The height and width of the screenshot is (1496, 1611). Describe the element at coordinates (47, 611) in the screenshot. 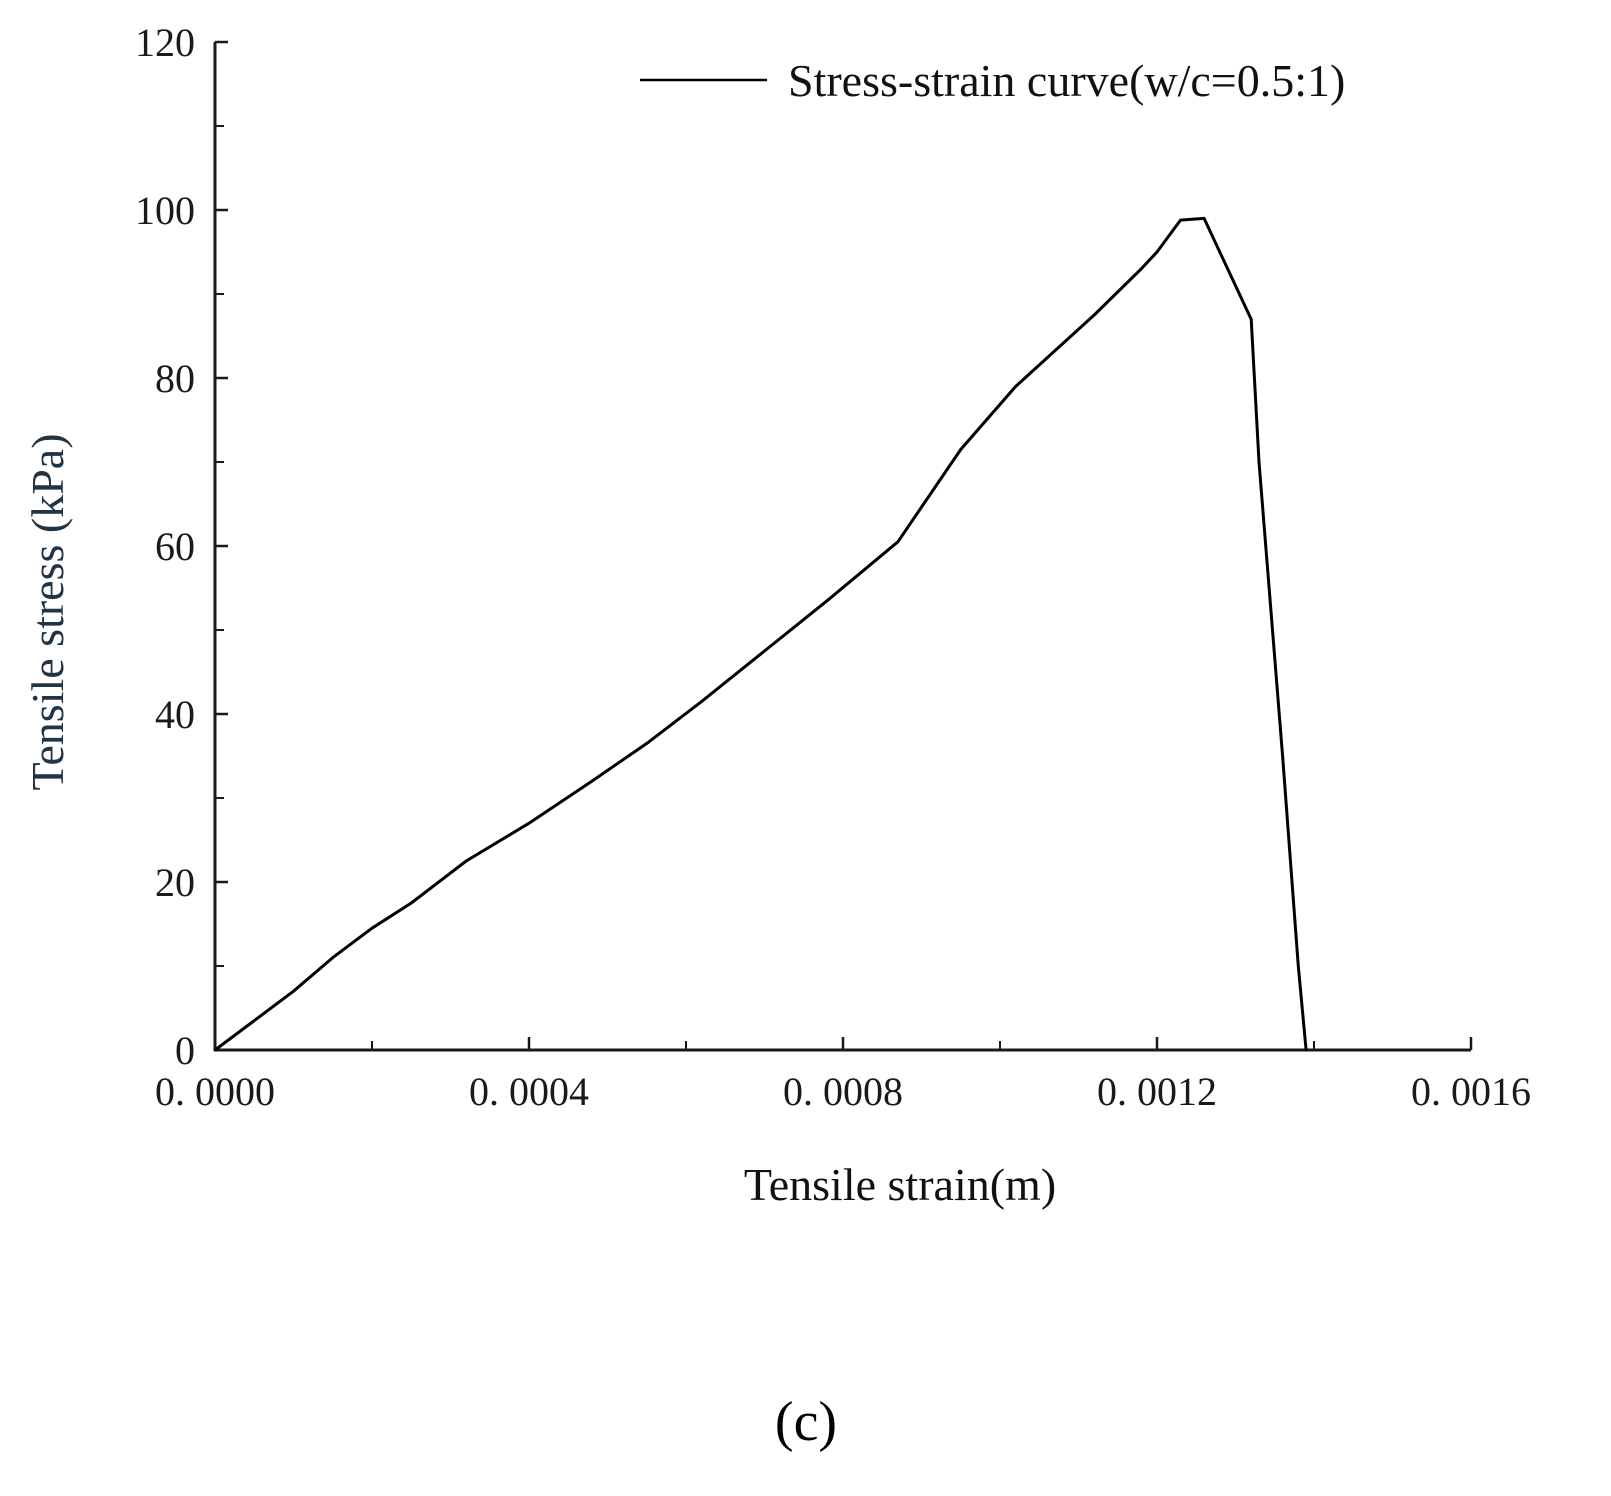

I see `y-axis-title: Tensile stress (kPa)` at that location.